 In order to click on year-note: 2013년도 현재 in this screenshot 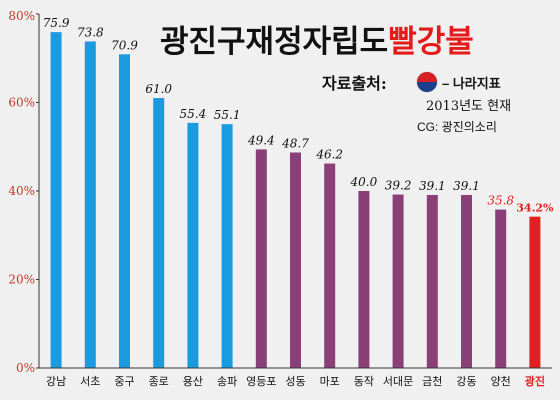, I will do `click(468, 106)`.